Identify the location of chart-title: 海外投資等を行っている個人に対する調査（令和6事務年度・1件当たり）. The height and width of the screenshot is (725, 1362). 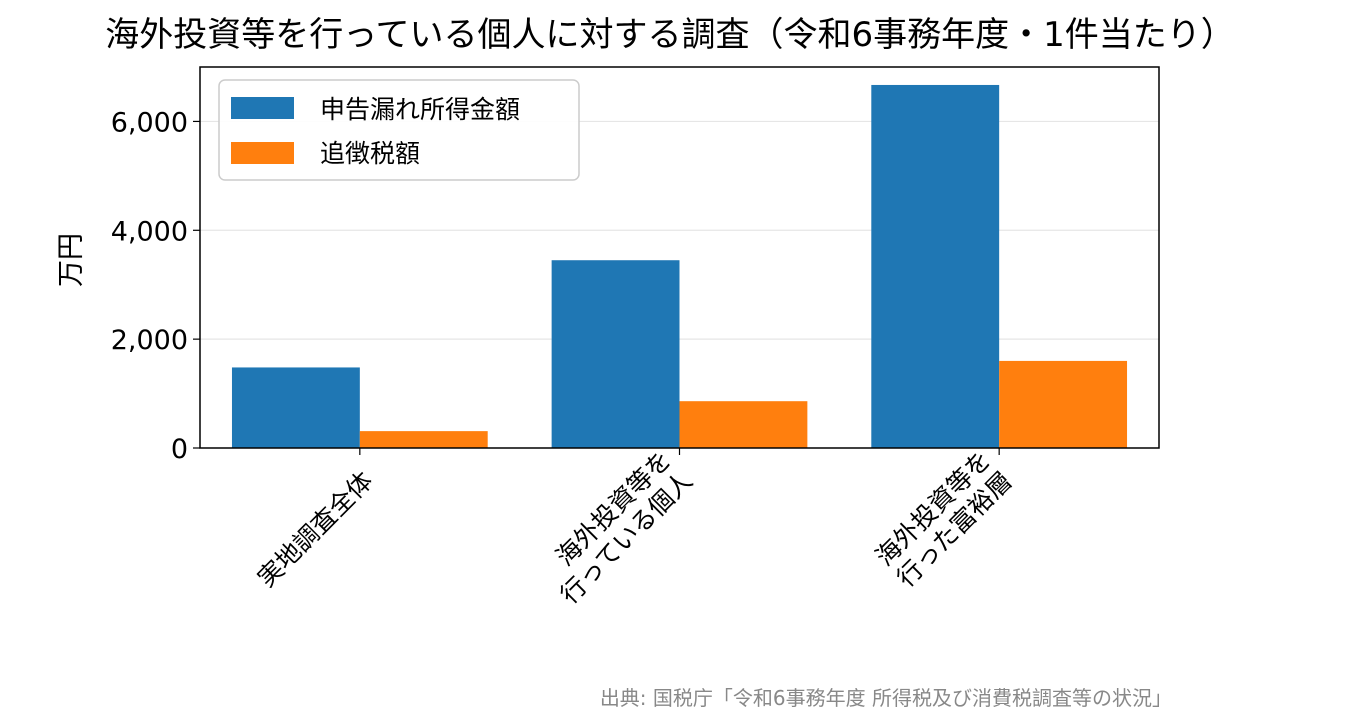
(670, 35).